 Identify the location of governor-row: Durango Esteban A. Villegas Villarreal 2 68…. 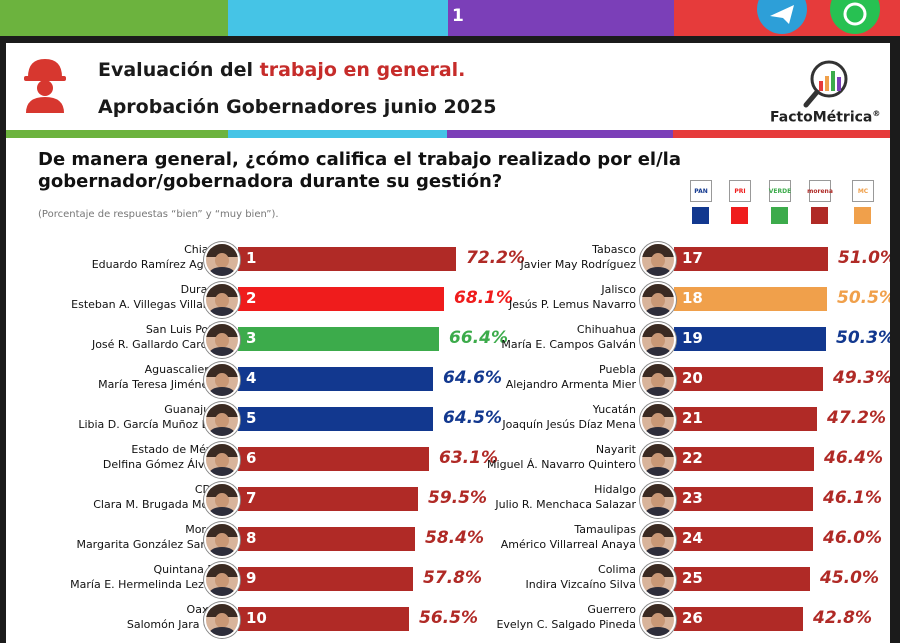
(448, 300).